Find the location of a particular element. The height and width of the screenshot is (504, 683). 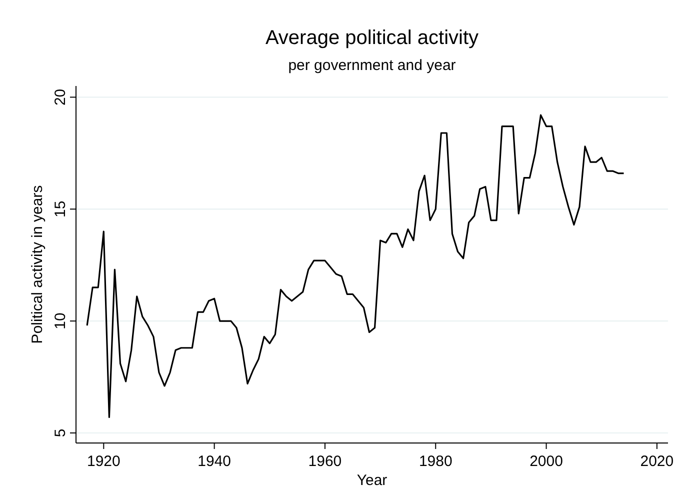

x-tick-label: 1940 is located at coordinates (215, 461).